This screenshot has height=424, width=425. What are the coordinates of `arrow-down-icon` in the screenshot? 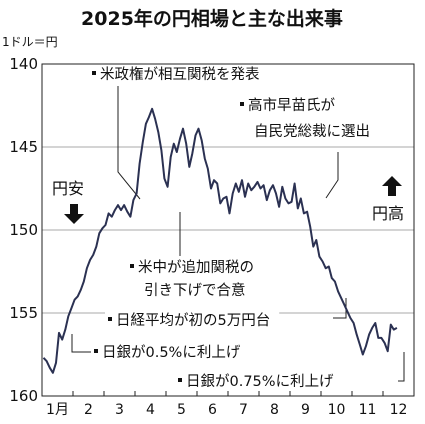 It's located at (74, 214).